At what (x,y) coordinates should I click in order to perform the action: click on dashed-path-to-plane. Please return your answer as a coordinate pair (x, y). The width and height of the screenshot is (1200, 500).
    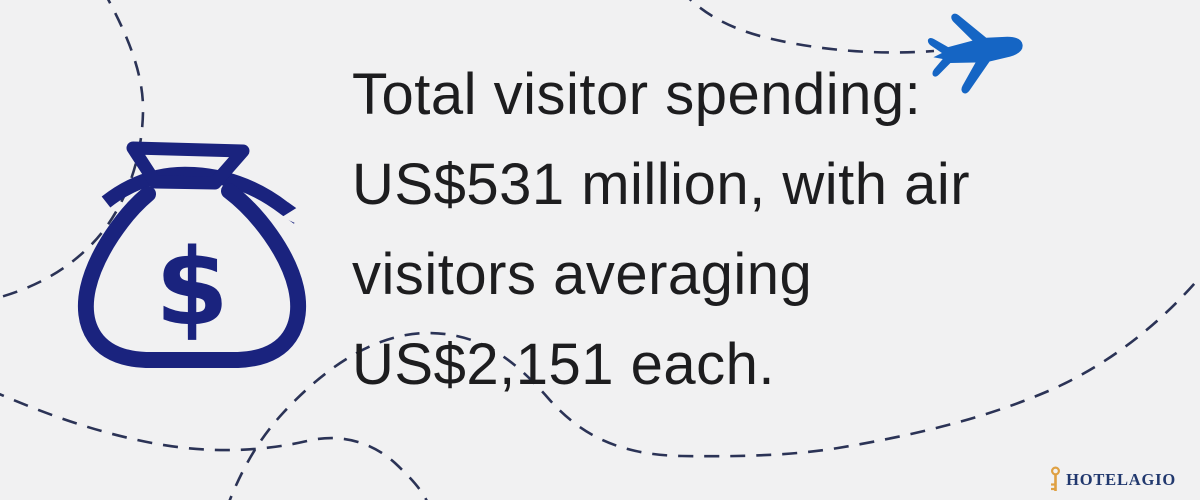
    Looking at the image, I should click on (811, 27).